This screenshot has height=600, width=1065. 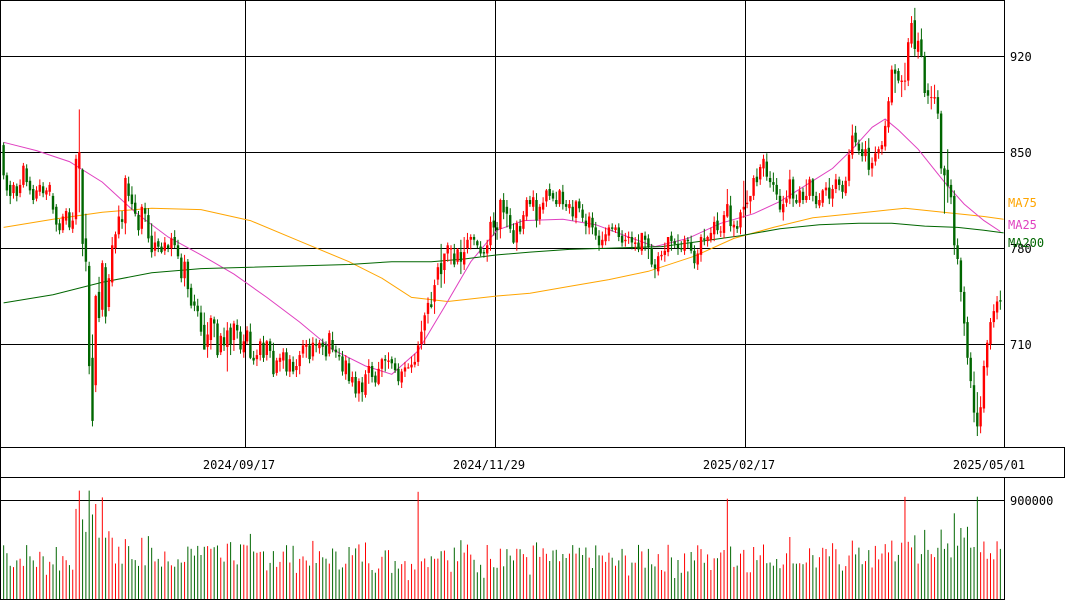 What do you see at coordinates (1021, 57) in the screenshot?
I see `y-tick-label: 920` at bounding box center [1021, 57].